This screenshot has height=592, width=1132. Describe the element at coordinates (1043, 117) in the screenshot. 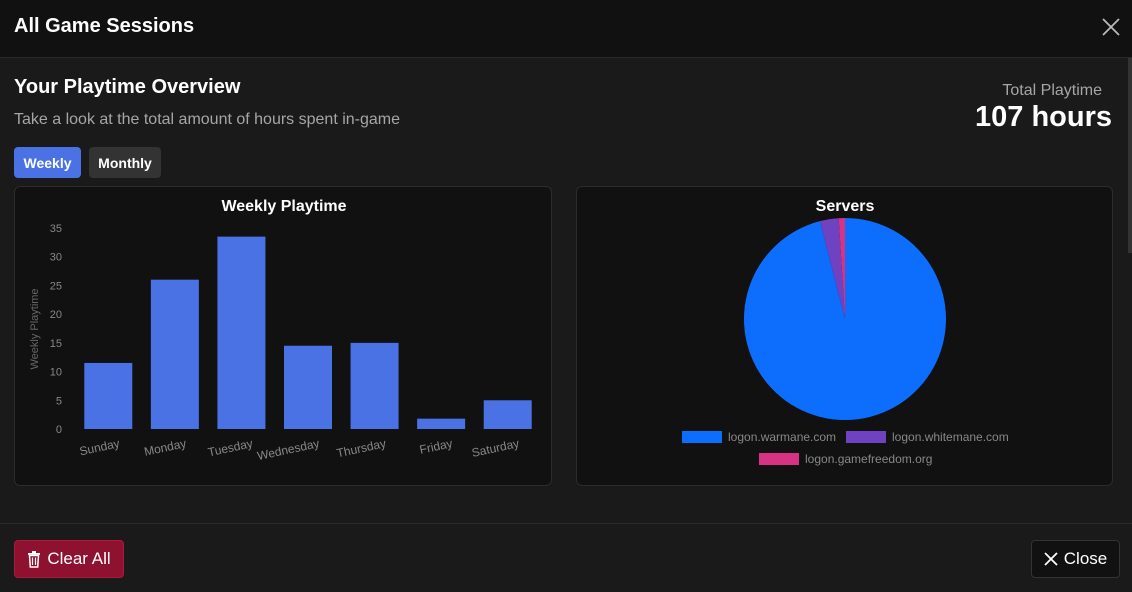

I see `total-playtime-value: 107 hours` at that location.